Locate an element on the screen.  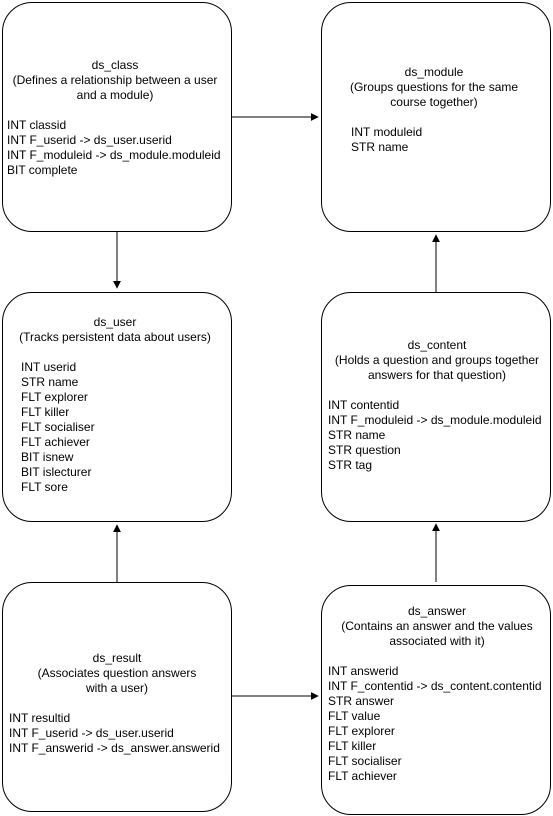
ds-user-field: FLT explorer is located at coordinates (54, 397).